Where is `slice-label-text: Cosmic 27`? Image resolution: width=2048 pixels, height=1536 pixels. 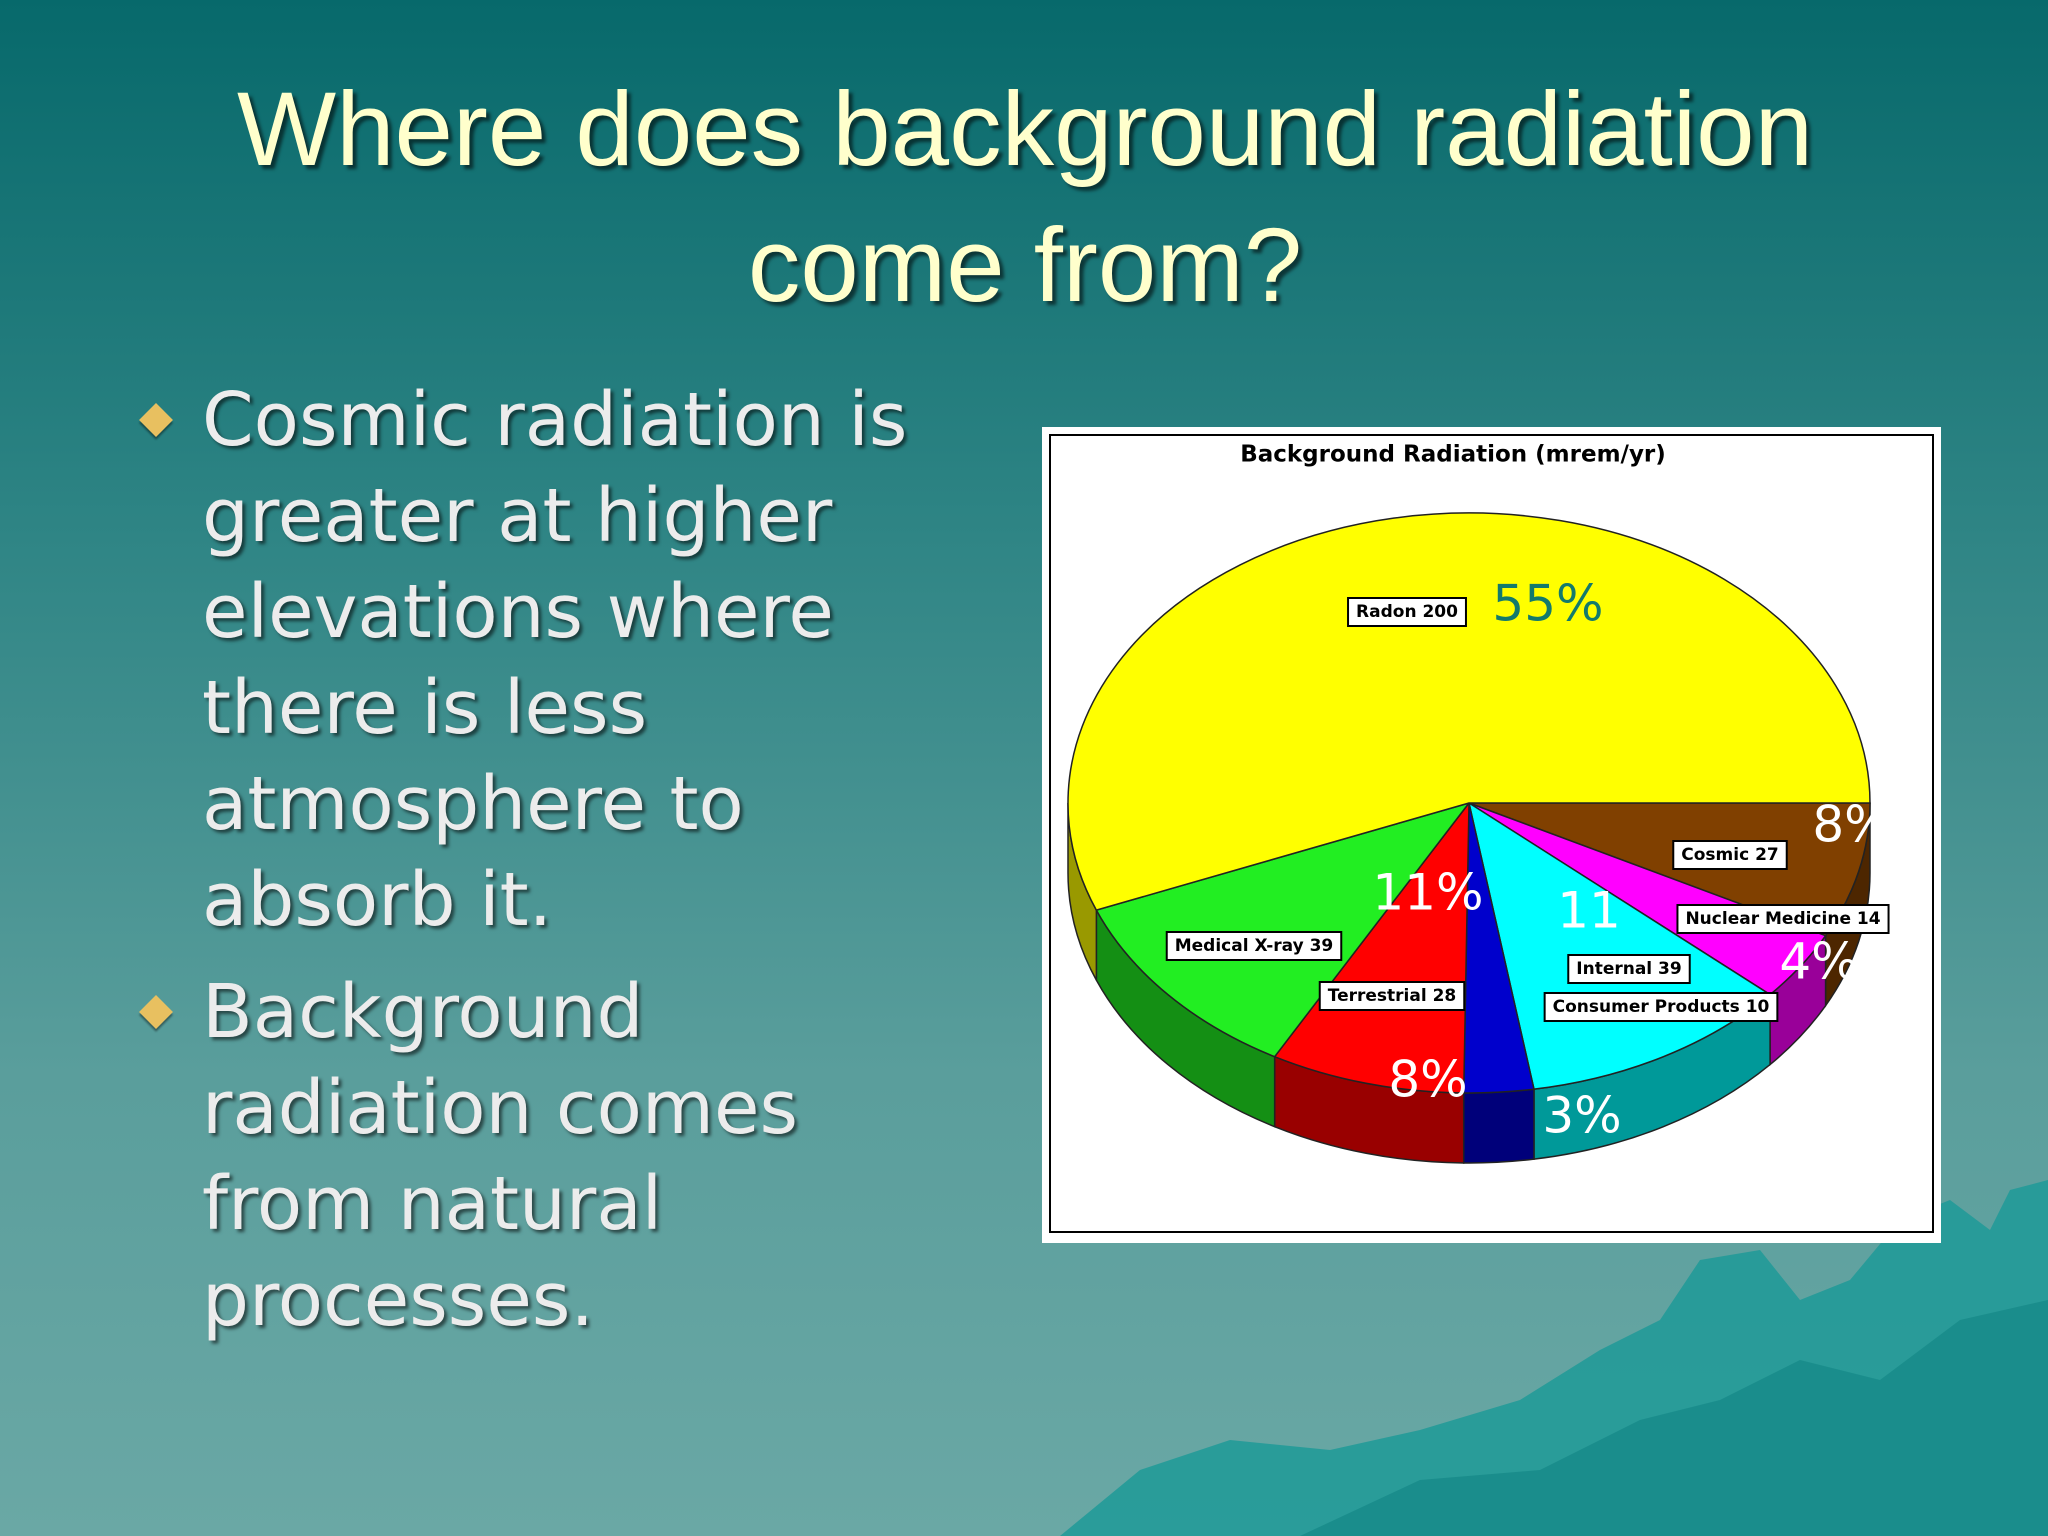
slice-label-text: Cosmic 27 is located at coordinates (1729, 855).